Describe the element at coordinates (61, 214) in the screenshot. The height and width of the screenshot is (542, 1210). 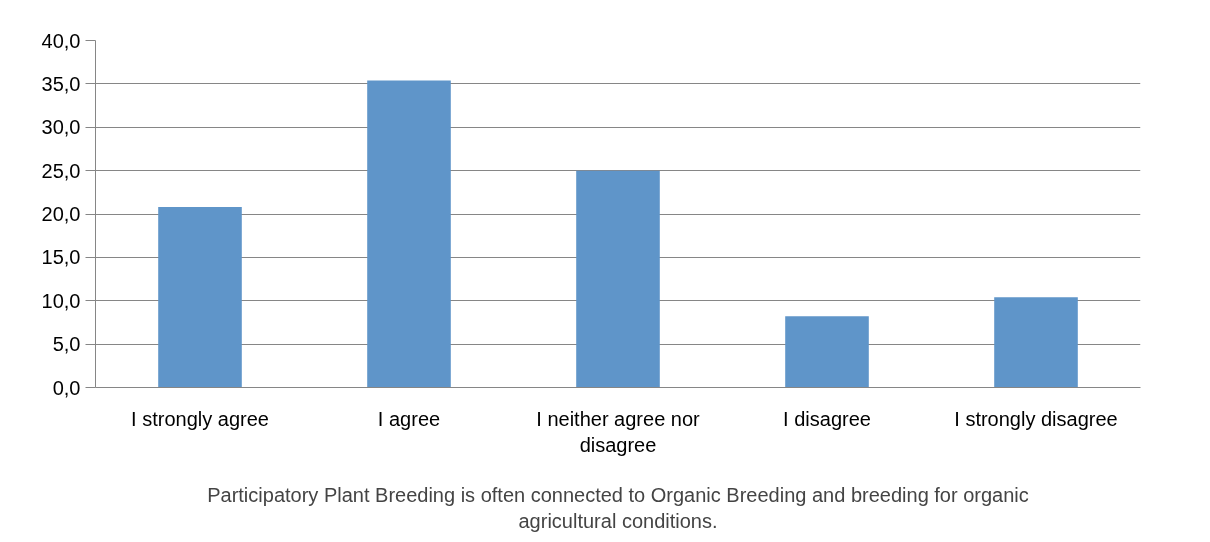
I see `y-tick-label: 20,0` at that location.